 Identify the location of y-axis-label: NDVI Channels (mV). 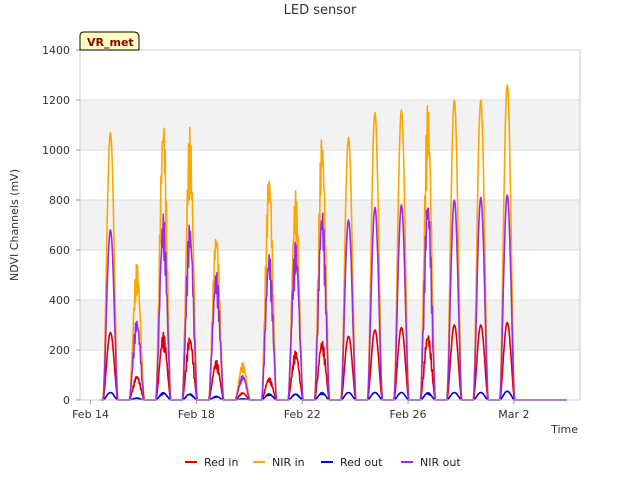
(14, 225).